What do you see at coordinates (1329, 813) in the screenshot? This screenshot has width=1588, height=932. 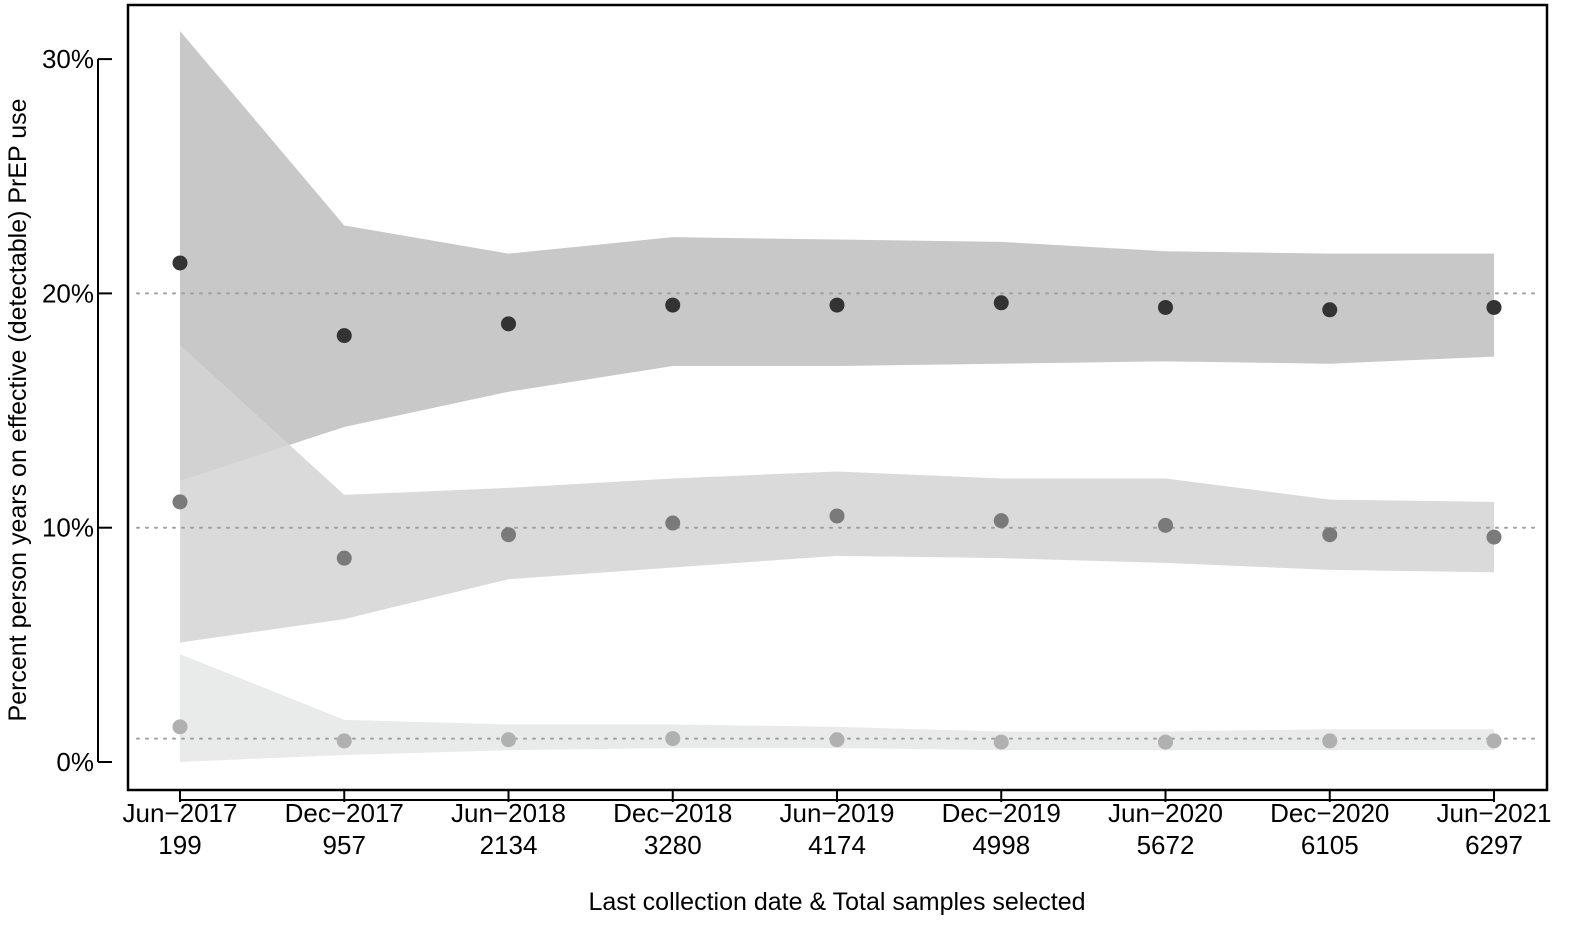 I see `x-tick-label: Dec−2020` at bounding box center [1329, 813].